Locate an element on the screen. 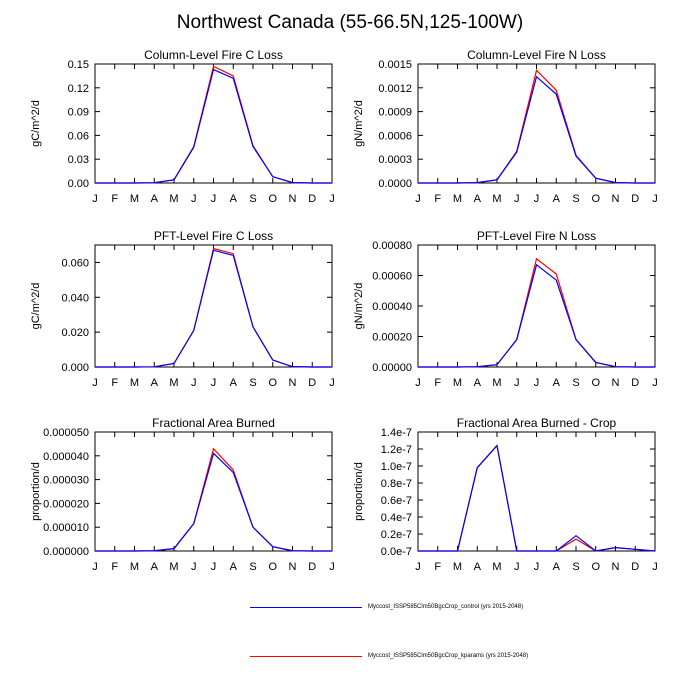 This screenshot has height=700, width=700. y-tick-label: 0.00040 is located at coordinates (392, 307).